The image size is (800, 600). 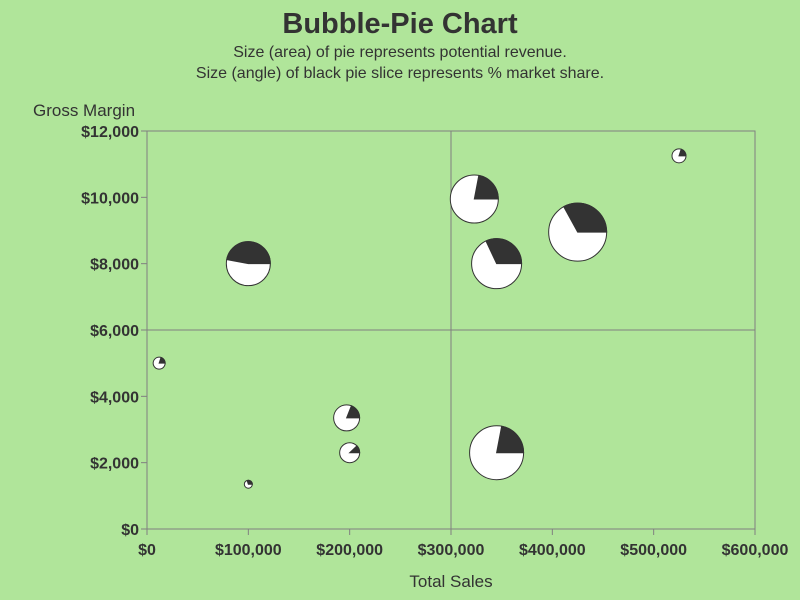 What do you see at coordinates (400, 24) in the screenshot?
I see `chart-title: Bubble-Pie Chart` at bounding box center [400, 24].